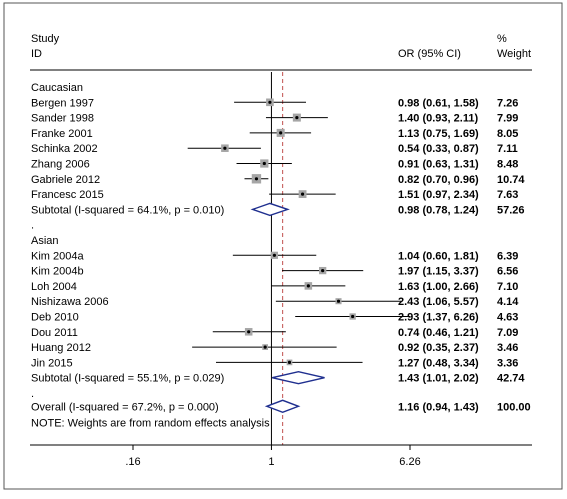 The height and width of the screenshot is (499, 567). Describe the element at coordinates (54, 287) in the screenshot. I see `study-label: Loh 2004` at that location.